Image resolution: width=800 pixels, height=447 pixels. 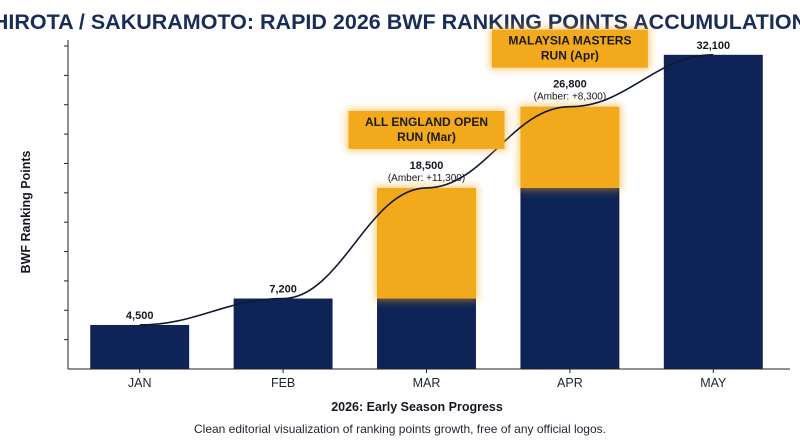 I want to click on x-tick-label-apr: APR, so click(x=570, y=383).